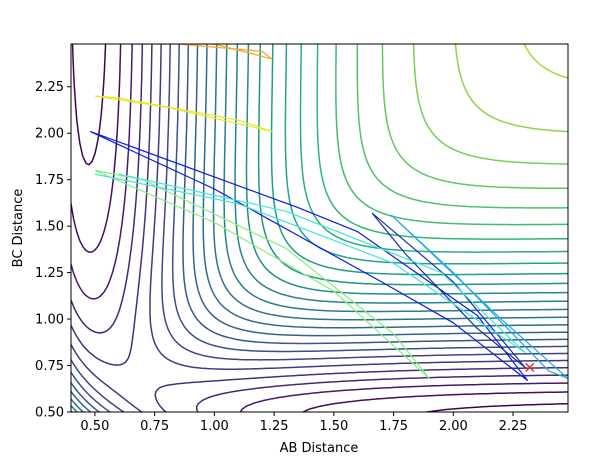 This screenshot has height=462, width=599. What do you see at coordinates (18, 228) in the screenshot?
I see `y-axis-label: BC Distance` at bounding box center [18, 228].